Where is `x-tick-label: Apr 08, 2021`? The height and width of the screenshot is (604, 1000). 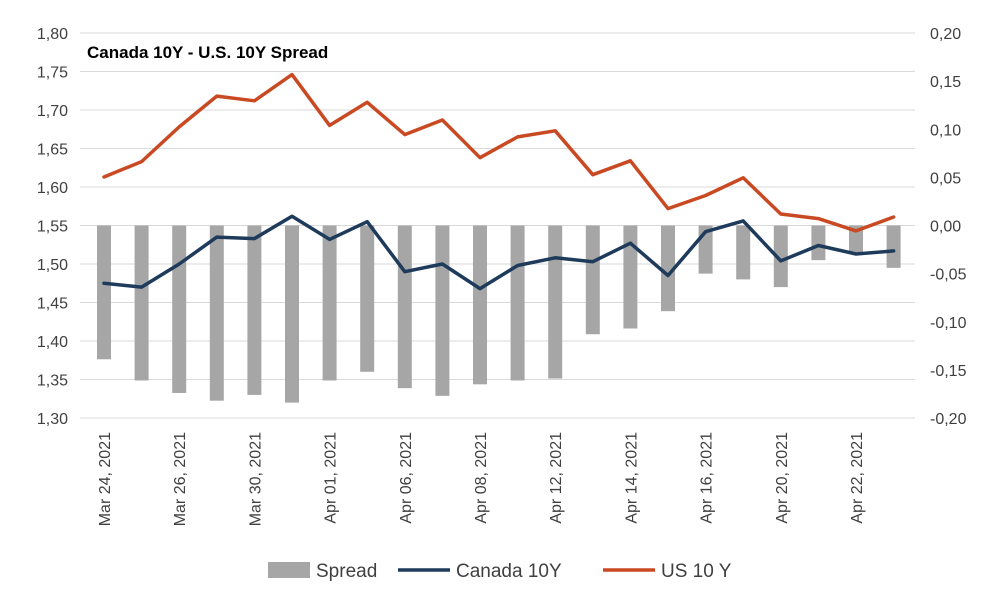
x-tick-label: Apr 08, 2021 is located at coordinates (481, 478).